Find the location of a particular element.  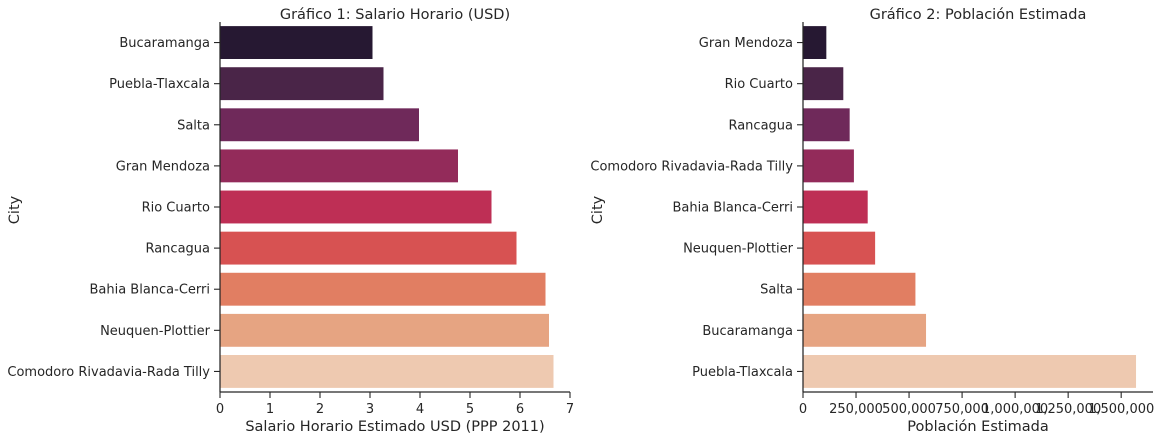

x-tick-label: 6 is located at coordinates (520, 409).